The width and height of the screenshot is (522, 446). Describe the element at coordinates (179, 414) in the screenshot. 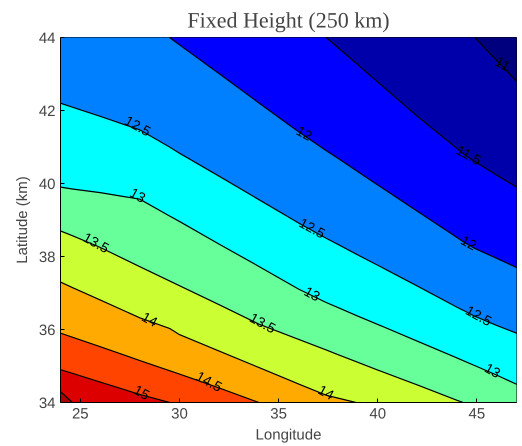

I see `x-tick-label: 30` at that location.